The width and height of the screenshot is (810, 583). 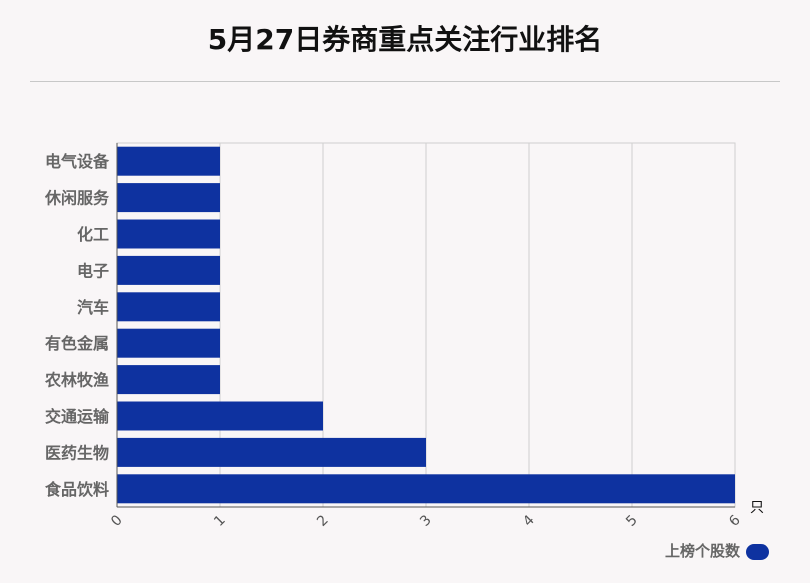 I want to click on chart-title: 5月27日券商重点关注行业排名, so click(x=405, y=39).